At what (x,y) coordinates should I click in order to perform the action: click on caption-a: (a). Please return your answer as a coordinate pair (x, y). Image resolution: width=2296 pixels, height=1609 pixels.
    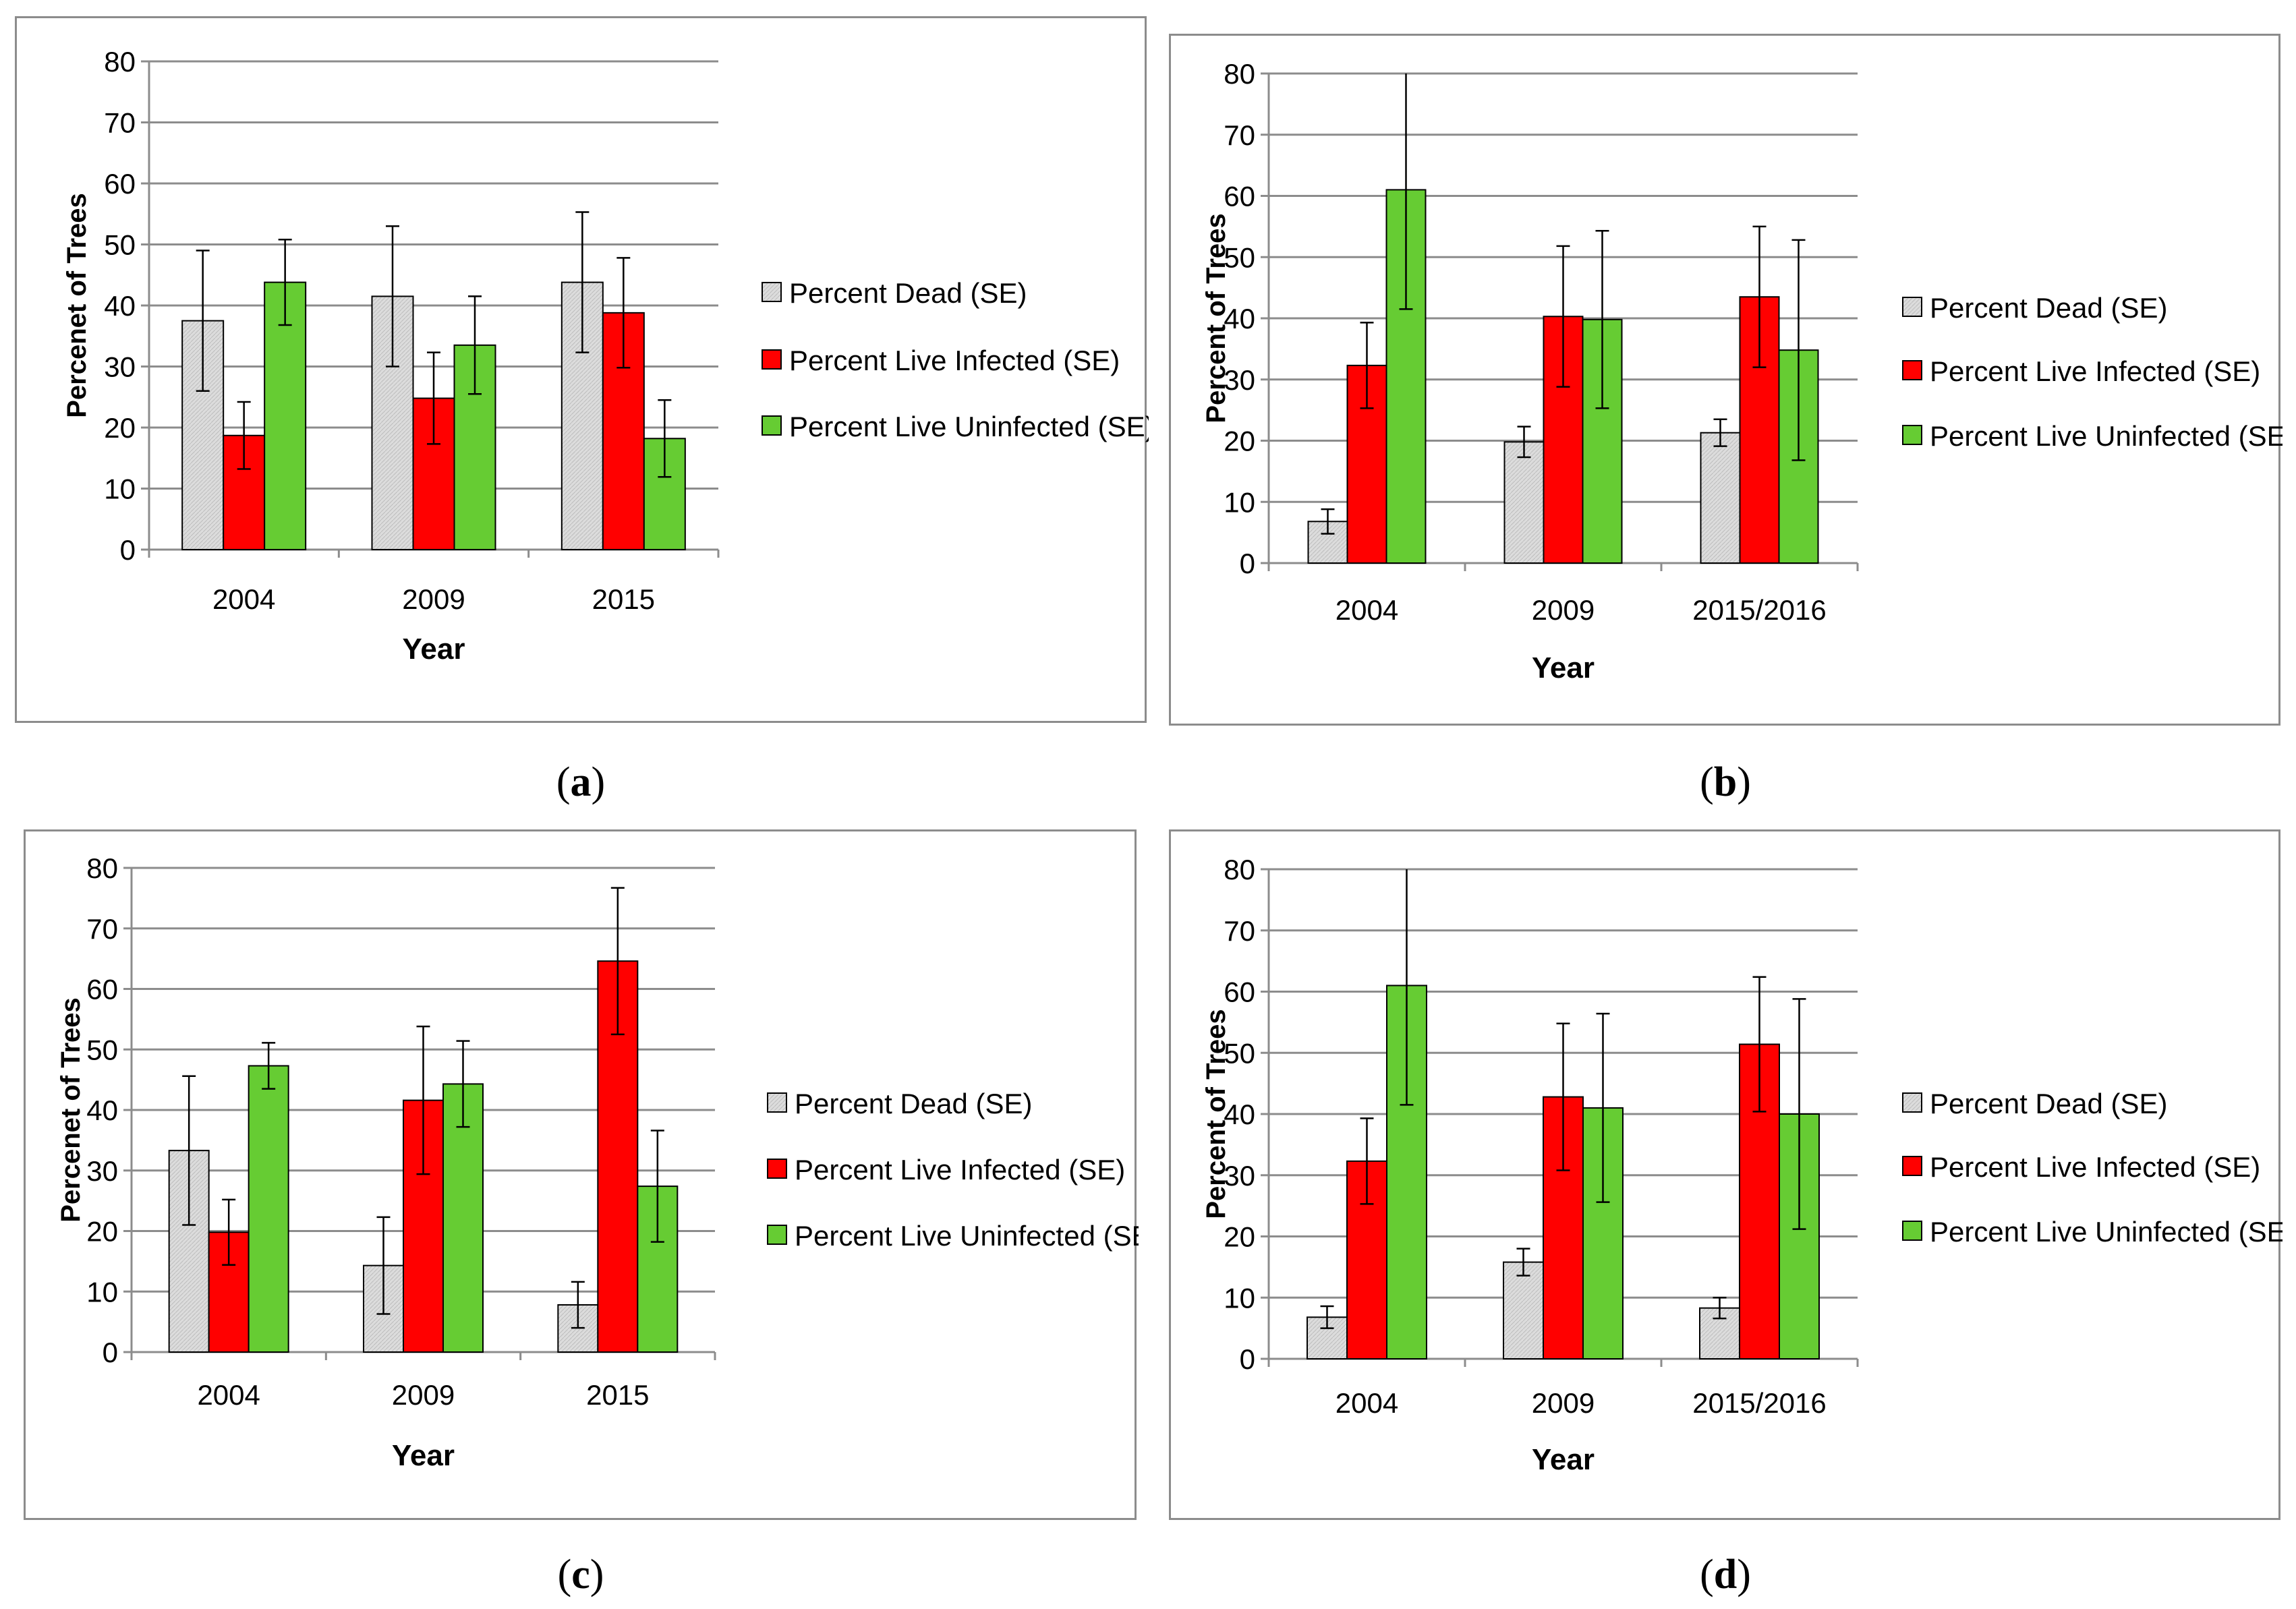
    Looking at the image, I should click on (581, 782).